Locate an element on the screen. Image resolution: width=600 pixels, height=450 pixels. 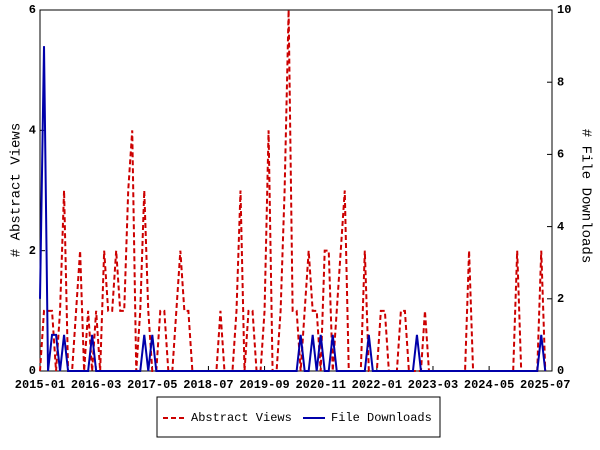
x-tick-label: 2016-03 is located at coordinates (96, 385).